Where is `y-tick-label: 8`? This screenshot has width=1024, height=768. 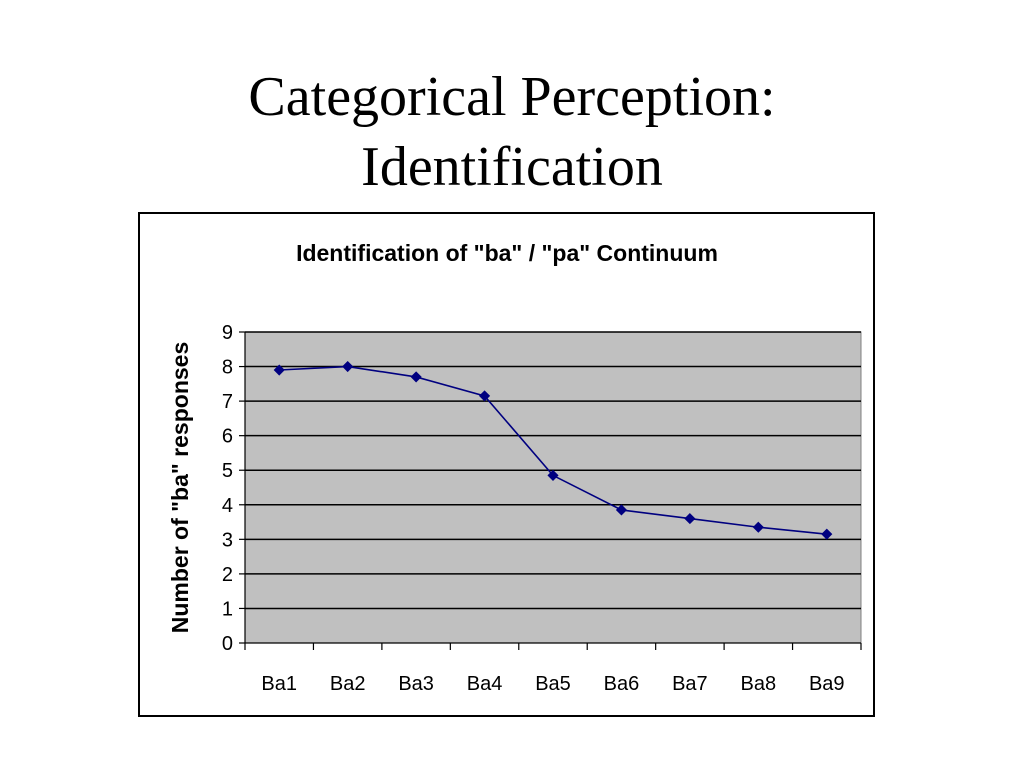
y-tick-label: 8 is located at coordinates (227, 368).